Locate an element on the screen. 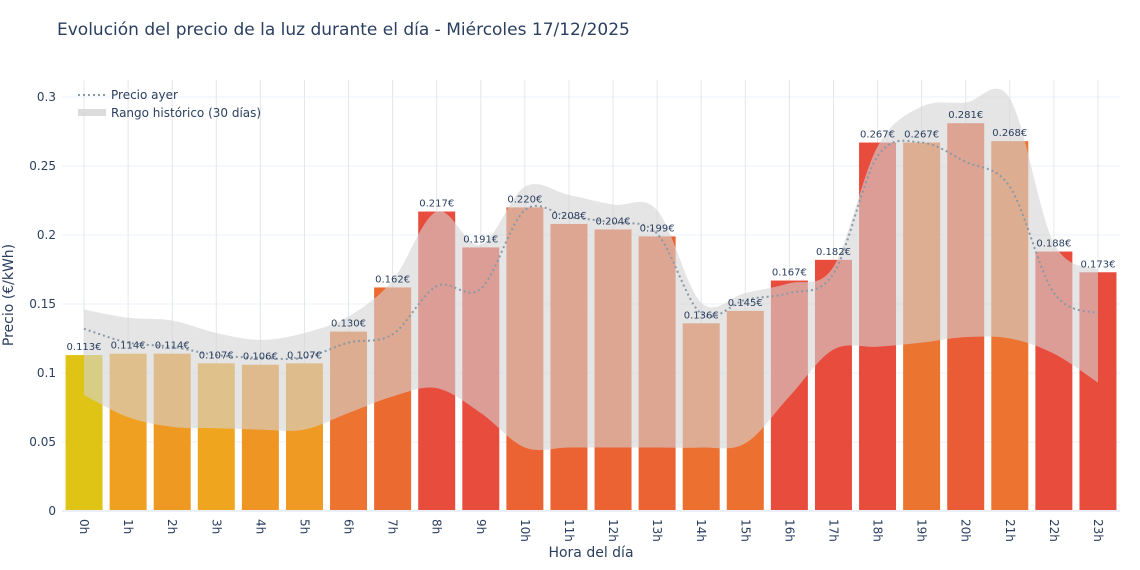  x-tick-label: 4h is located at coordinates (260, 526).